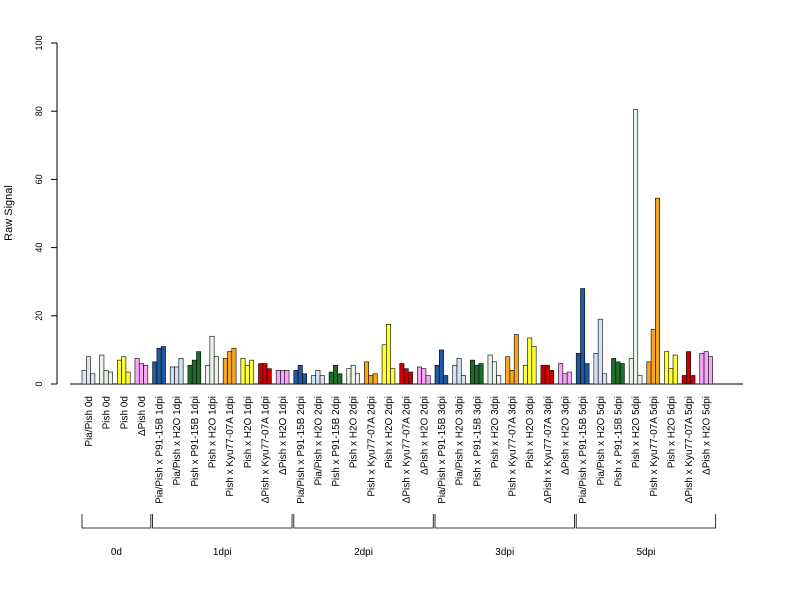  Describe the element at coordinates (46, 211) in the screenshot. I see `y-axis: 0 20 40 60 80 100` at that location.